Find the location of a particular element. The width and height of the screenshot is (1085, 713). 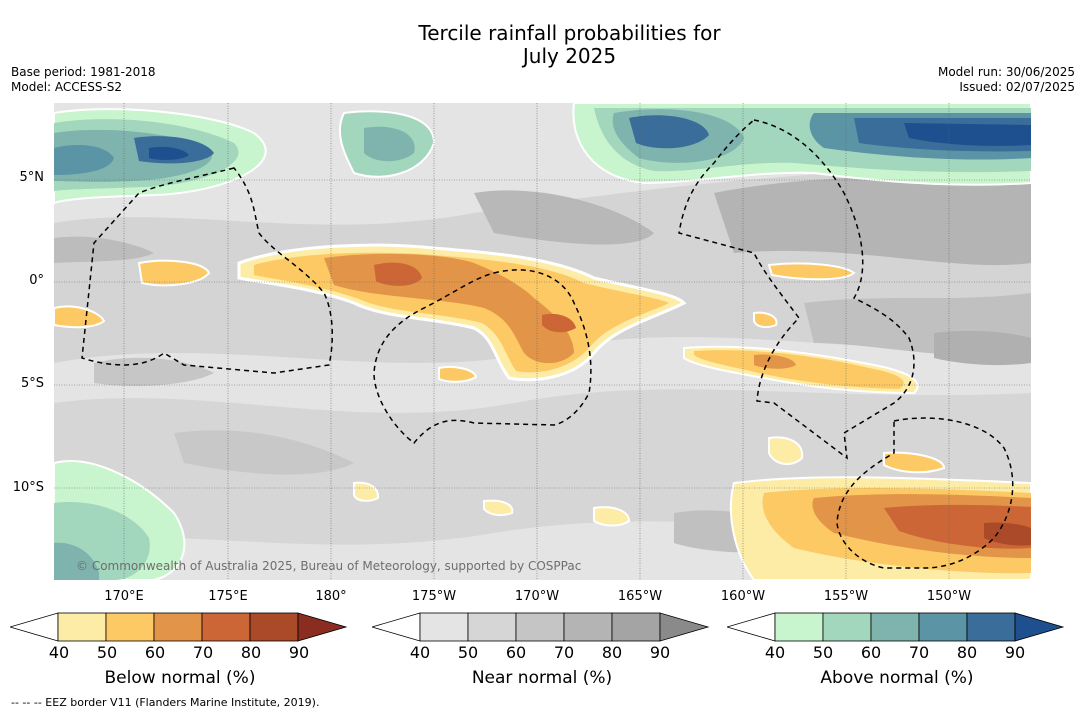

title-line-2: July 2025 is located at coordinates (569, 56).